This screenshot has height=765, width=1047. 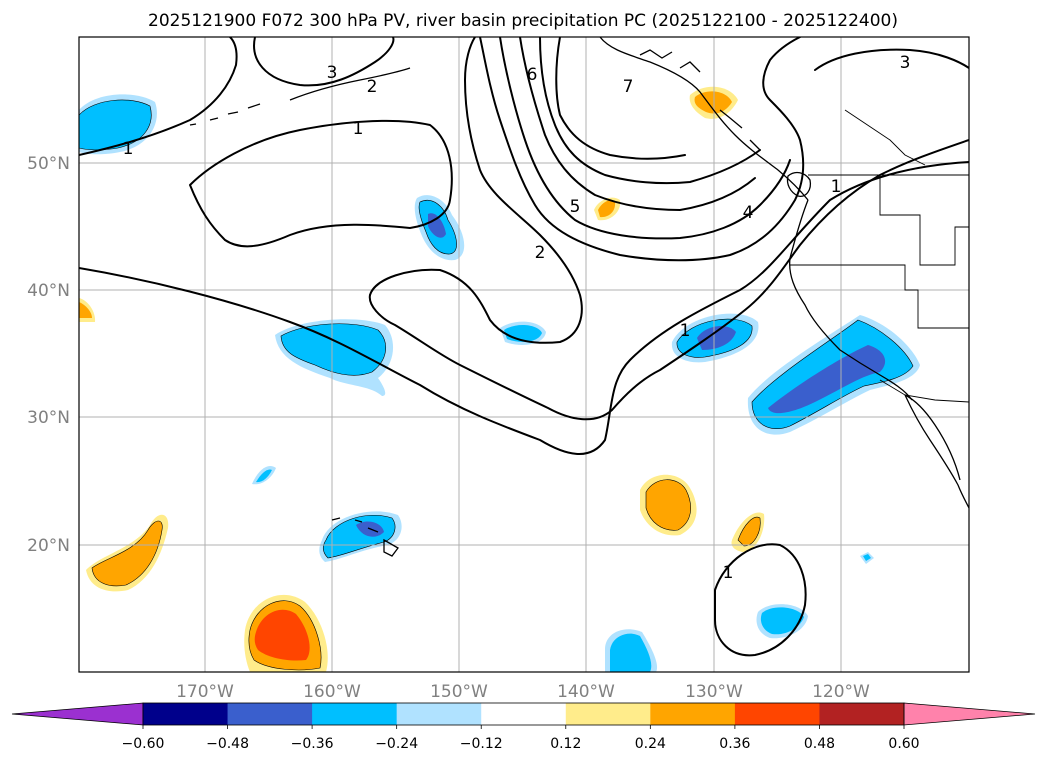 What do you see at coordinates (532, 75) in the screenshot?
I see `contour-label: 6` at bounding box center [532, 75].